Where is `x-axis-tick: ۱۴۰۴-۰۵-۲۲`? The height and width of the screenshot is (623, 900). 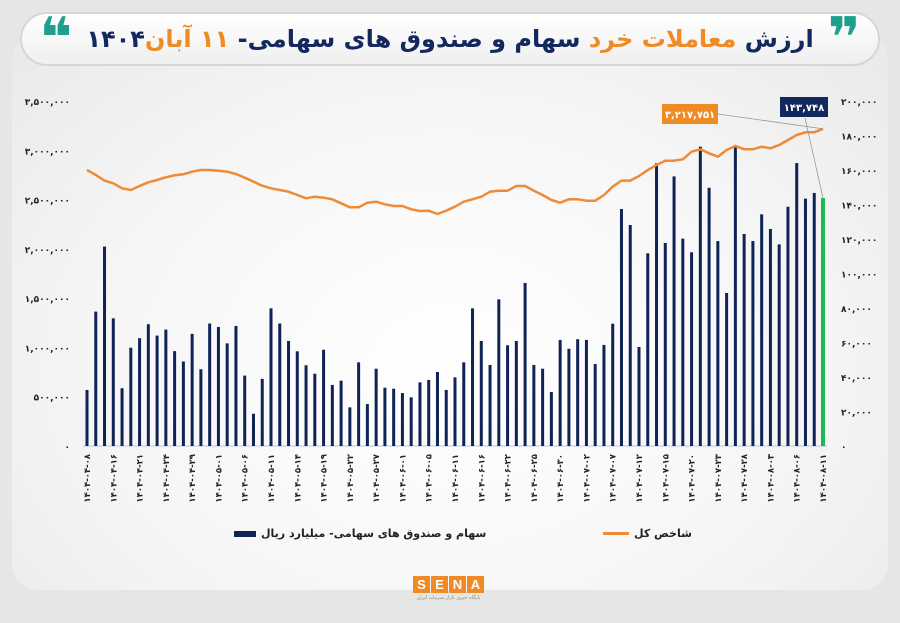
x-axis-tick: ۱۴۰۴-۰۵-۲۲ is located at coordinates (351, 477).